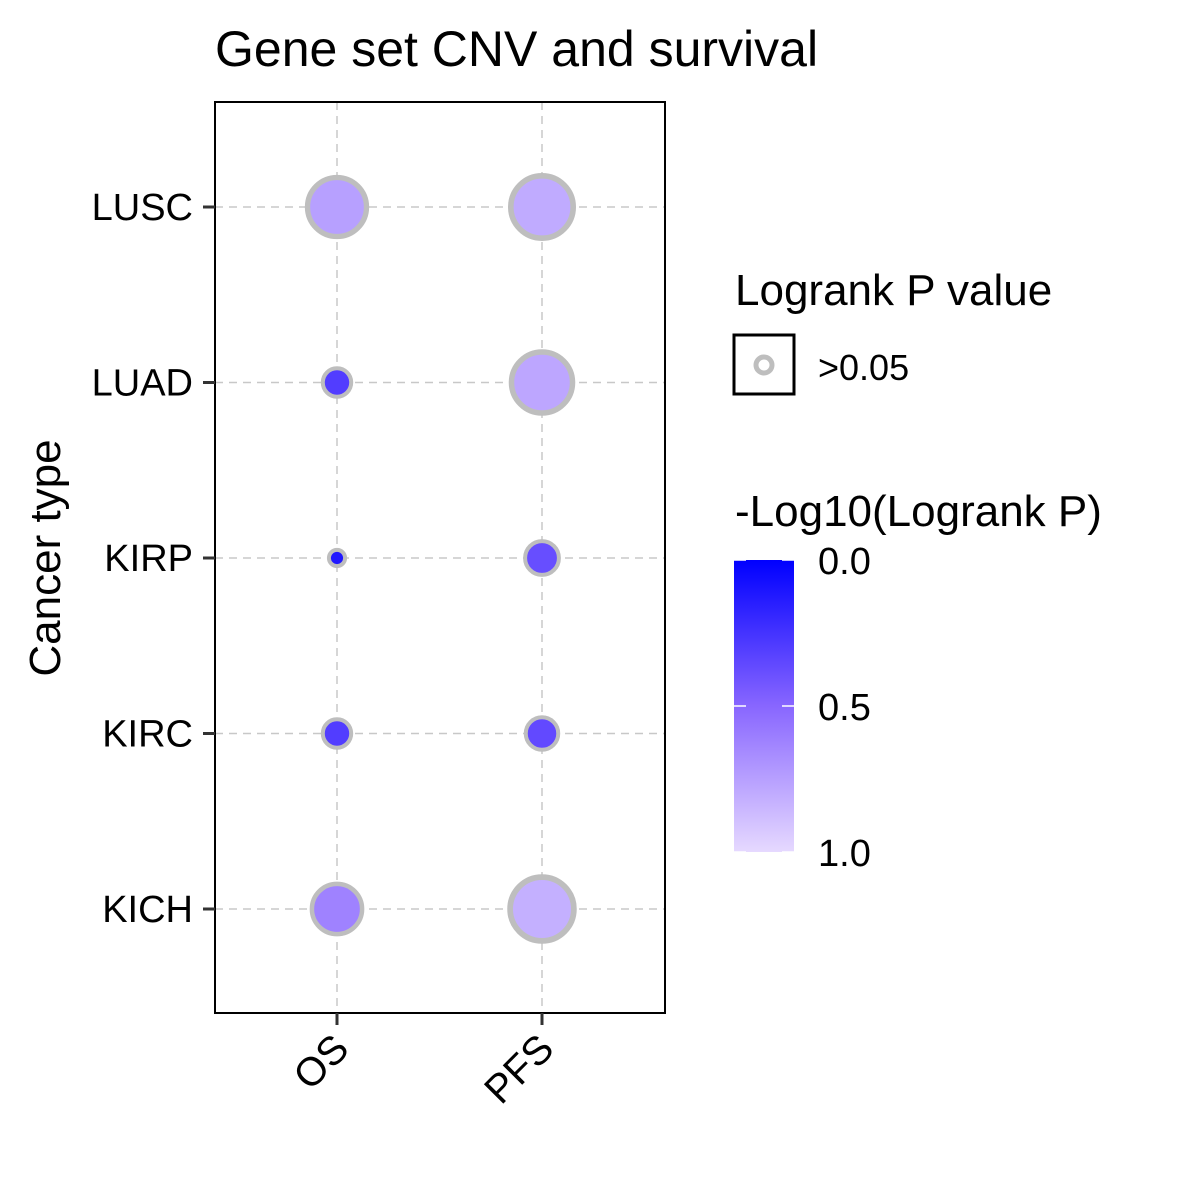  Describe the element at coordinates (519, 1069) in the screenshot. I see `x-tick-label: PFS` at that location.